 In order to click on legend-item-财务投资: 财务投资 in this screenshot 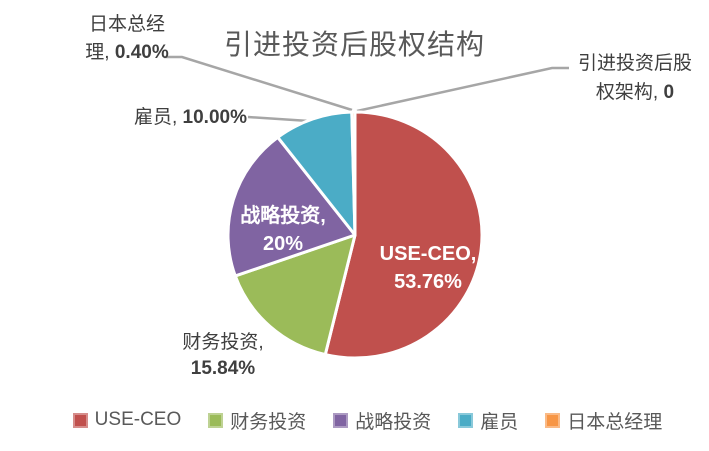, I will do `click(257, 420)`.